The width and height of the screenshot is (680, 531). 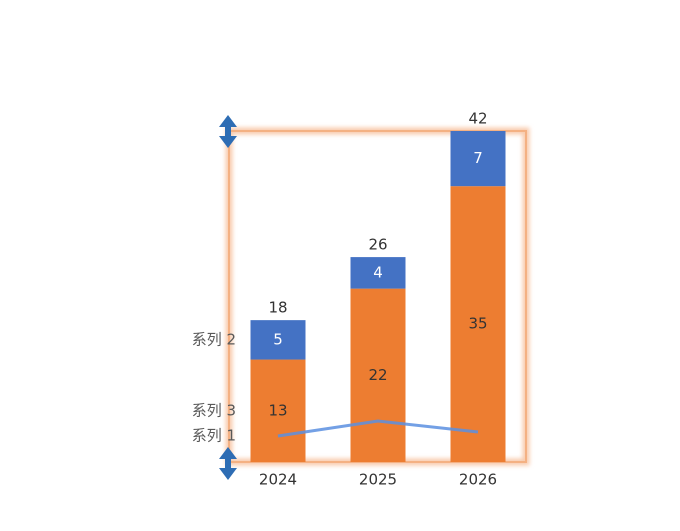 I want to click on value-label: 35, so click(x=477, y=324).